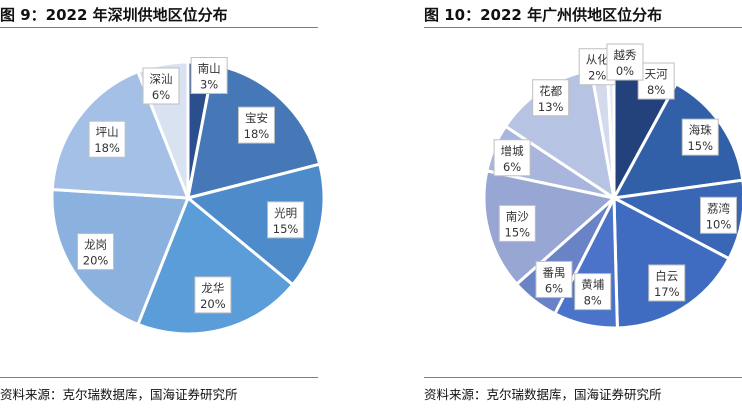 This screenshot has height=410, width=742. I want to click on figure-10-title: 图 10：2022 年广州供地区位分布, so click(543, 15).